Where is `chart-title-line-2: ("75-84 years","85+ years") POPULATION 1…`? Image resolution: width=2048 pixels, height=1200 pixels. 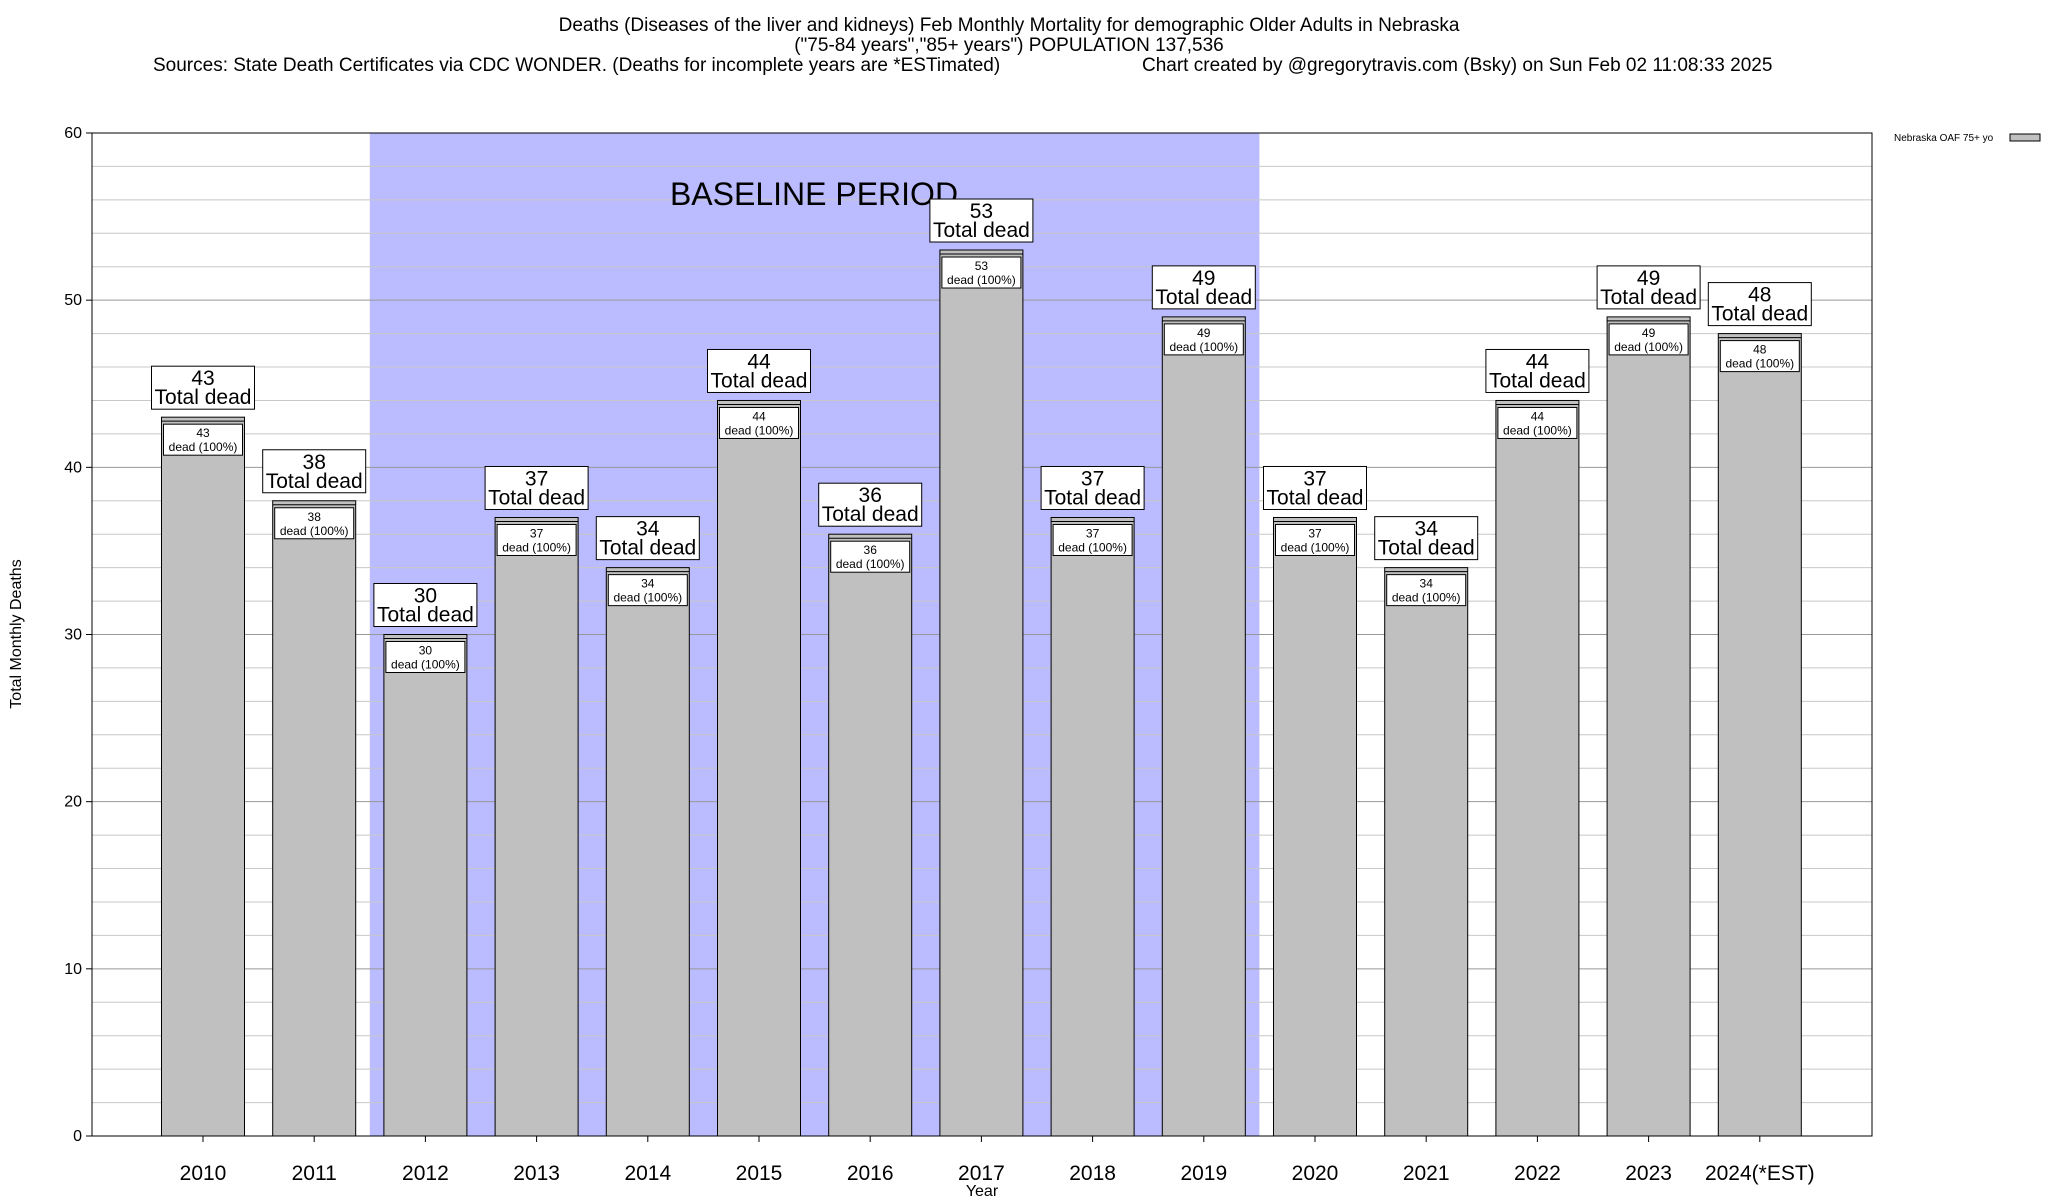 chart-title-line-2: ("75-84 years","85+ years") POPULATION 1… is located at coordinates (1009, 45).